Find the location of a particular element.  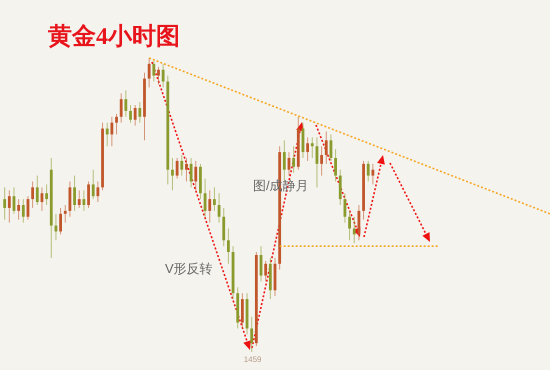

annotation: V形反转 is located at coordinates (189, 268).